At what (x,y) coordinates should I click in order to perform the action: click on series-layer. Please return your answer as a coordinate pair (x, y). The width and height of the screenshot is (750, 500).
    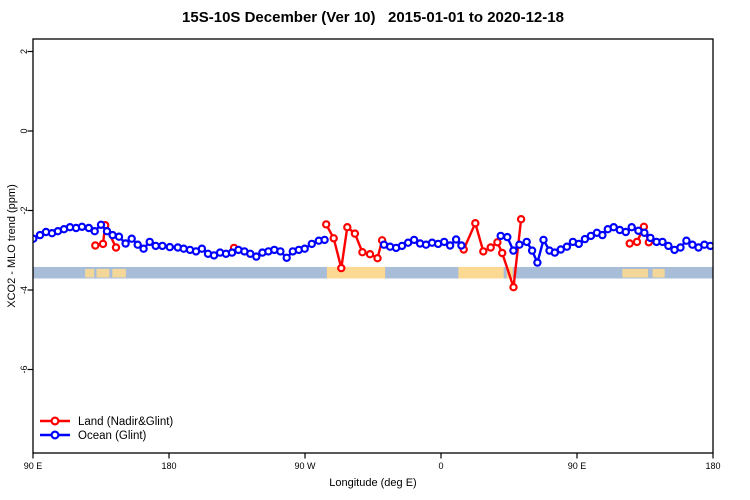
    Looking at the image, I should click on (373, 253).